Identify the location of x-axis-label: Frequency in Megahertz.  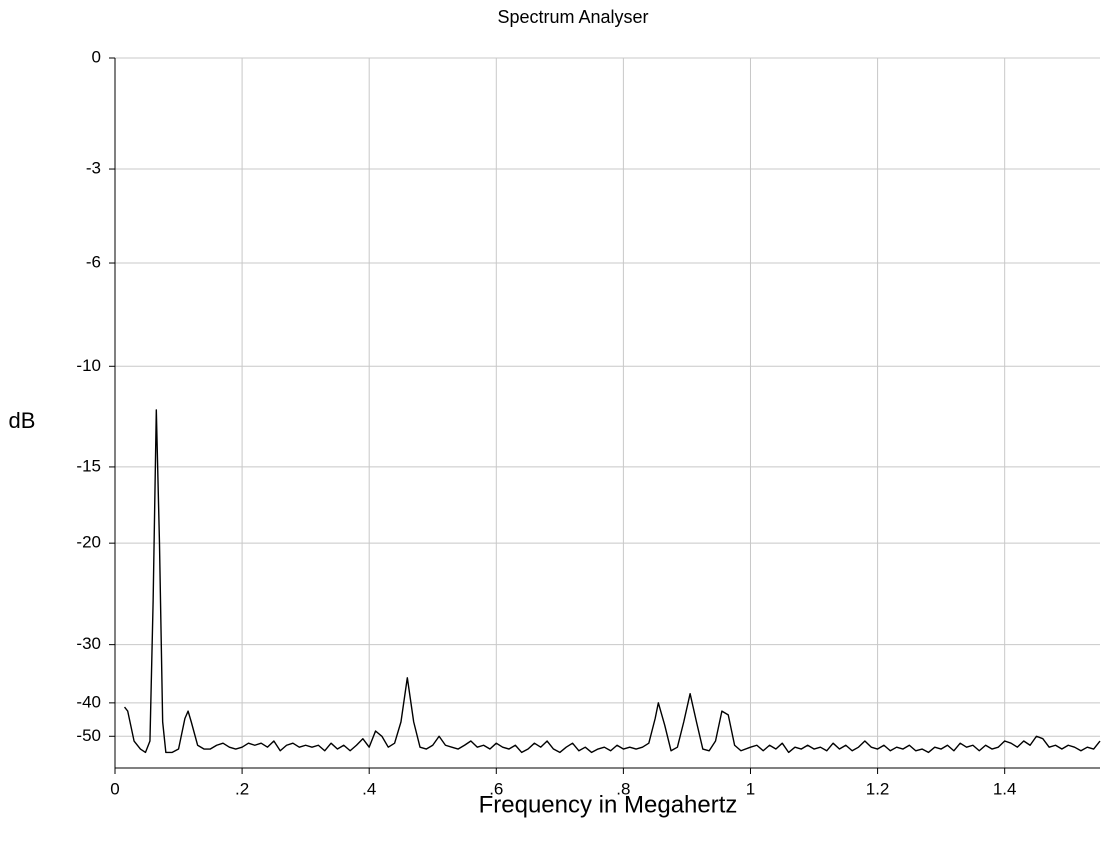
(608, 804).